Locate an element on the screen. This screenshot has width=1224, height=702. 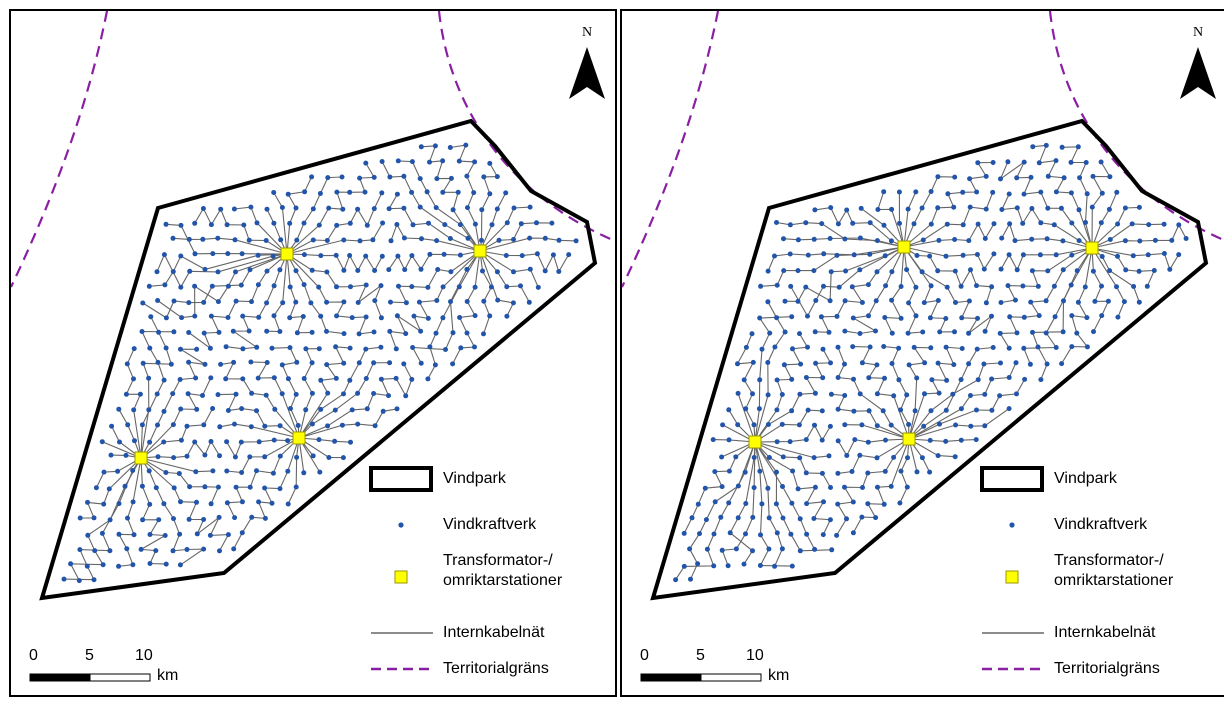
scale-tick-0: 0 is located at coordinates (33, 655).